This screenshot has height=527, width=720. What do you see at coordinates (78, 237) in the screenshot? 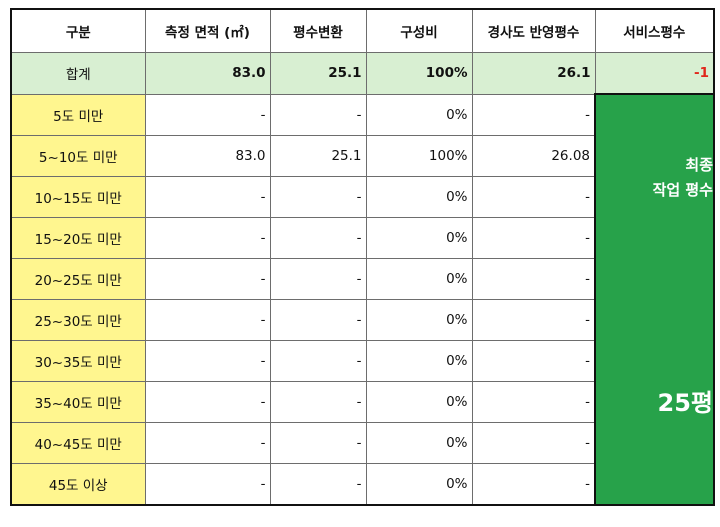
I see `band-label: 15~20도 미만` at bounding box center [78, 237].